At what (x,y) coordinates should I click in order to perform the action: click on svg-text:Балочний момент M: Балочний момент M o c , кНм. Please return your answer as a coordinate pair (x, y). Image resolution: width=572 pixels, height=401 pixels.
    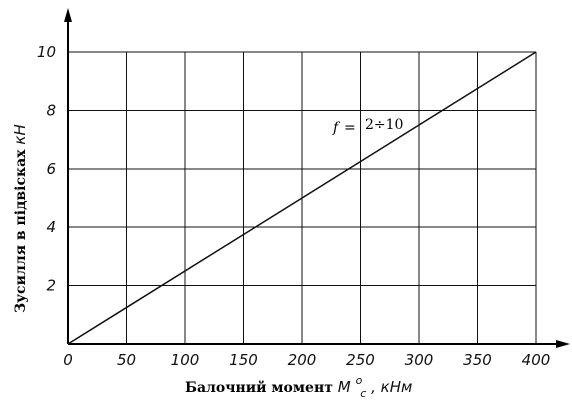
    Looking at the image, I should click on (298, 386).